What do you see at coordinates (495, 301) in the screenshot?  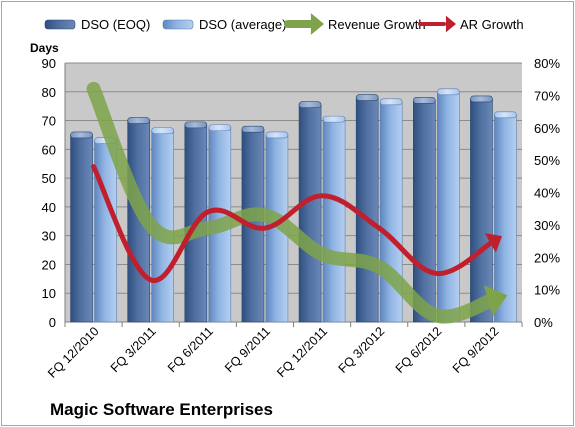 I see `line-revenue-growth-arrowhead` at bounding box center [495, 301].